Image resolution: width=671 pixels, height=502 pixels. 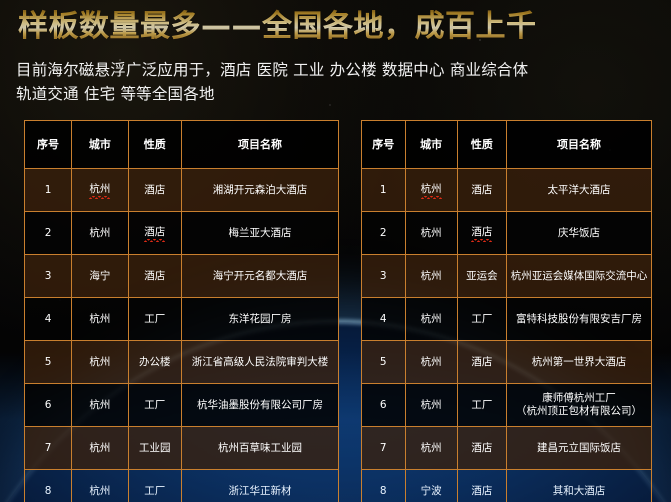 I want to click on cell-text-no: 8, so click(x=383, y=490).